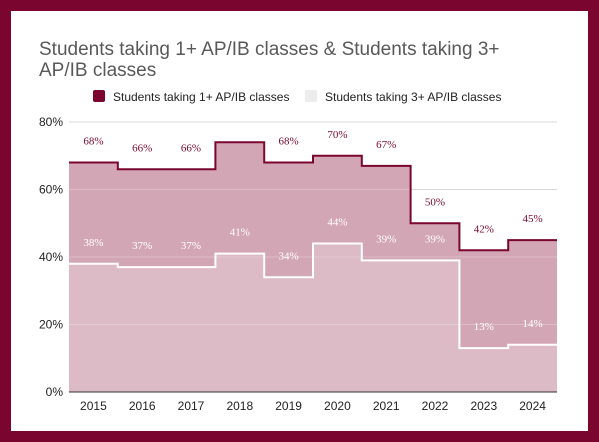 The image size is (599, 442). Describe the element at coordinates (484, 229) in the screenshot. I see `series-1-data-label: 42%` at that location.